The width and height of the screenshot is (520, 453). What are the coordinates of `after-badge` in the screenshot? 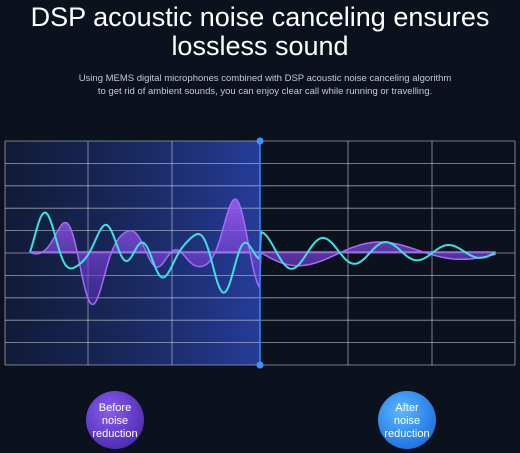 It's located at (407, 420).